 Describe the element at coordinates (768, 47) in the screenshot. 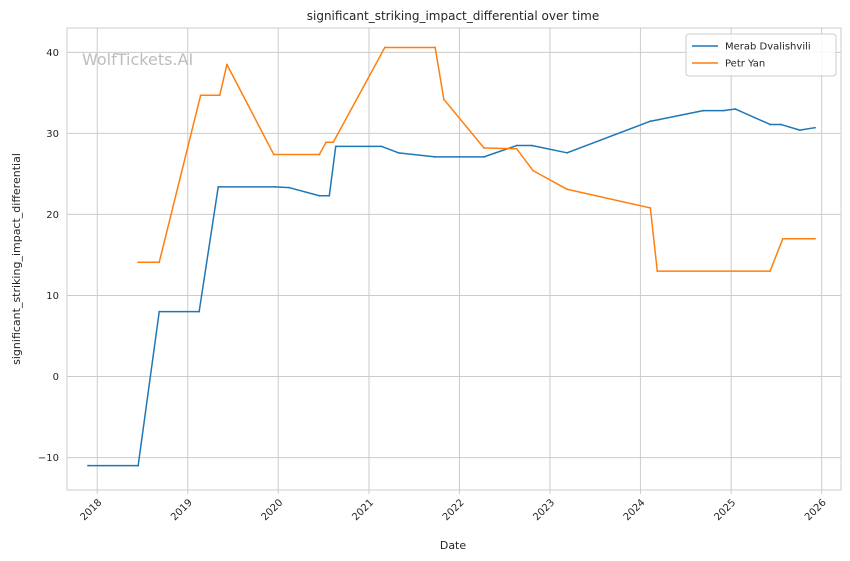

I see `legend-label-merab: Merab Dvalishvili` at that location.